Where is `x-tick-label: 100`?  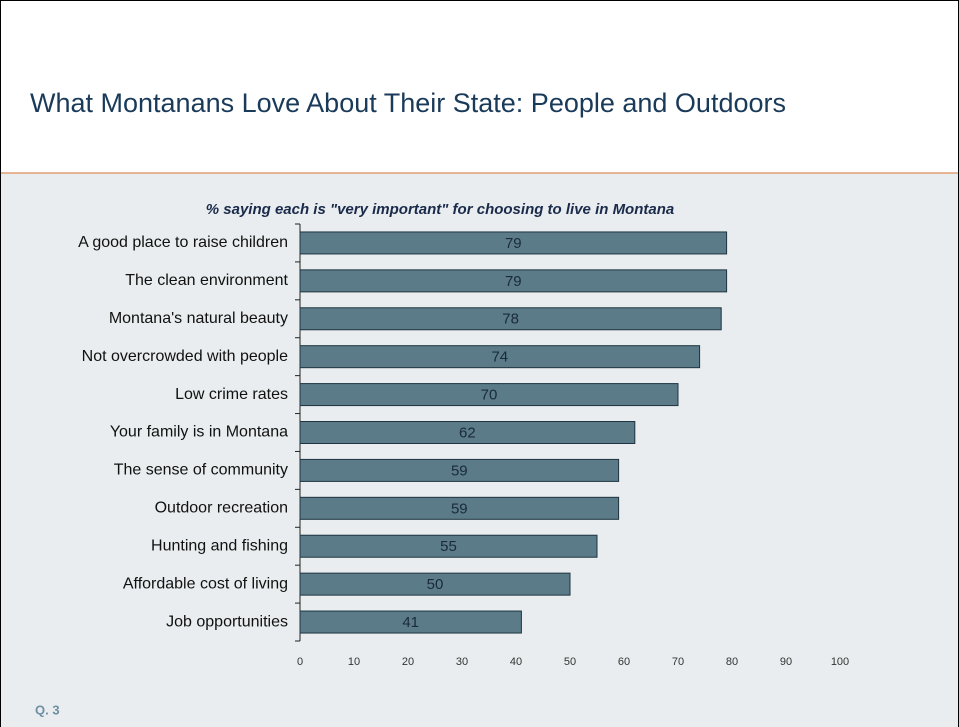
x-tick-label: 100 is located at coordinates (840, 662).